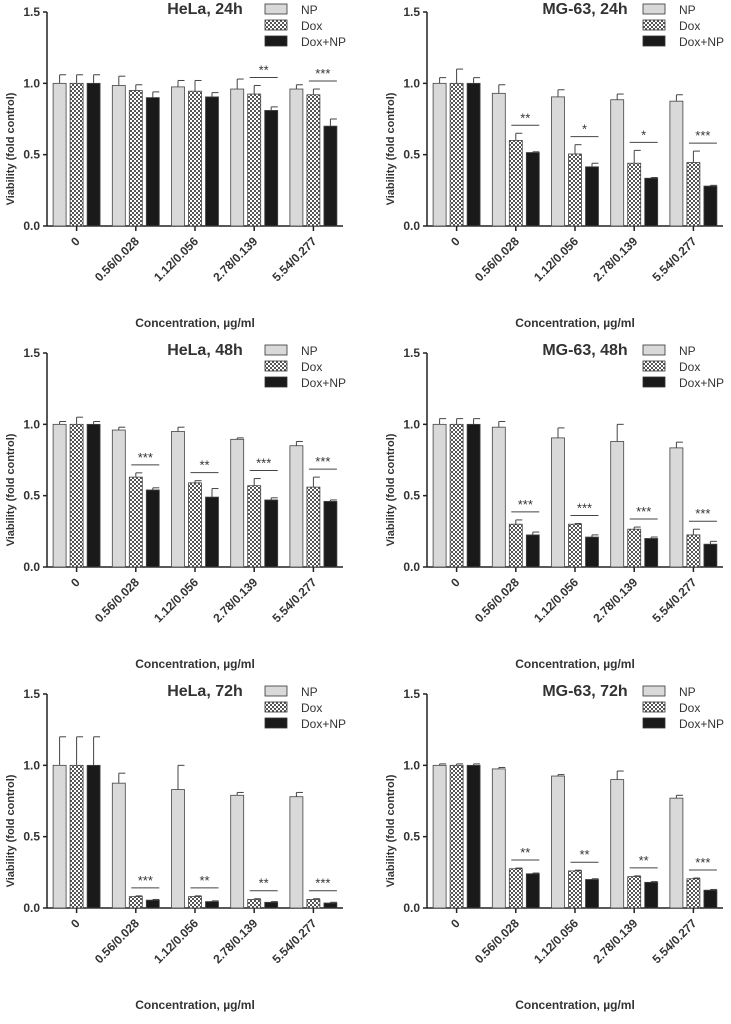 This screenshot has height=1024, width=731. Describe the element at coordinates (205, 350) in the screenshot. I see `chart-title: HeLa, 48h` at that location.